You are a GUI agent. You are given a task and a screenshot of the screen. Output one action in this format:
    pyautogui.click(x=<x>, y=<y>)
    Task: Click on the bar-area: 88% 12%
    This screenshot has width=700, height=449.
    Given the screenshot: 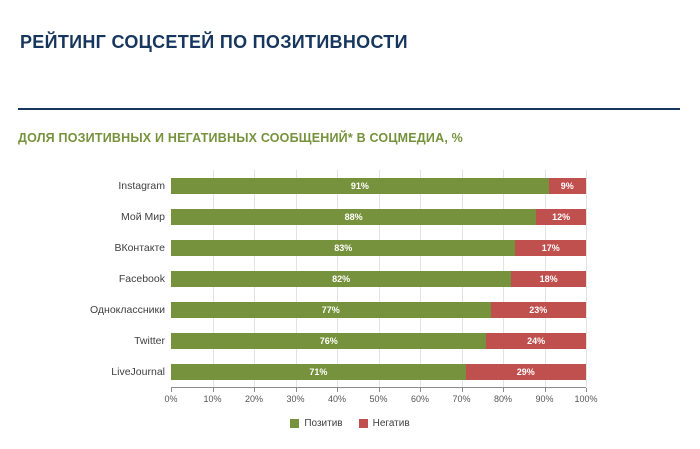 What is the action you would take?
    pyautogui.click(x=378, y=216)
    